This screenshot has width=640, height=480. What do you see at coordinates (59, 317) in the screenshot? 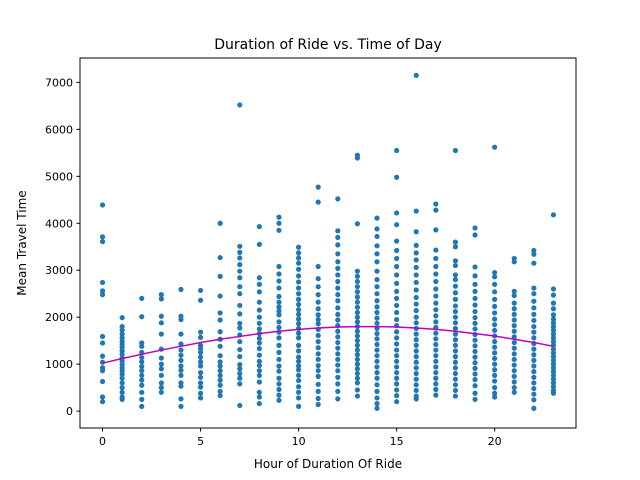
I see `y-tick-label: 2000` at bounding box center [59, 317].